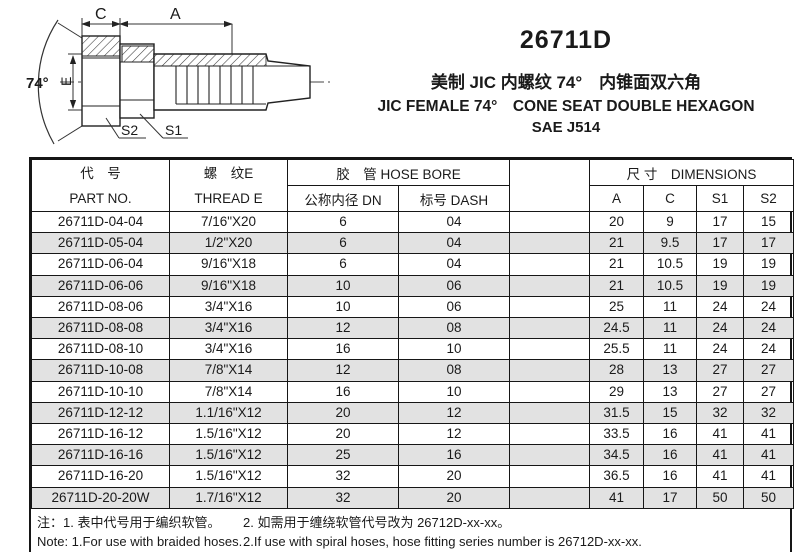 This screenshot has width=811, height=552. I want to click on subtitle-english: JIC FEMALE 74° CONE SEAT DOUBLE HEXAGON, so click(566, 106).